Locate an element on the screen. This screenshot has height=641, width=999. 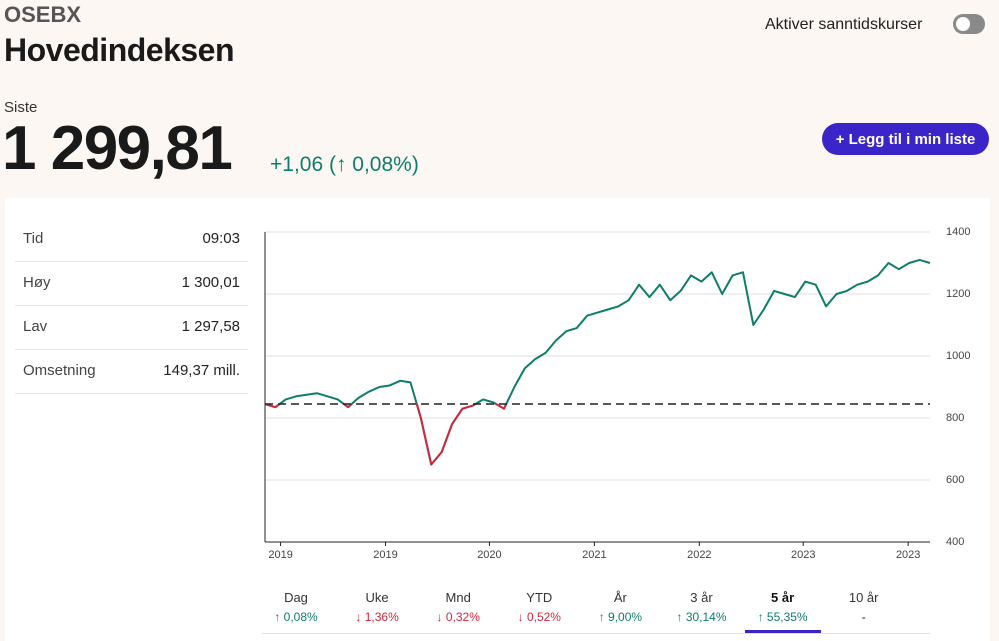
period-change: 55,35% is located at coordinates (783, 617).